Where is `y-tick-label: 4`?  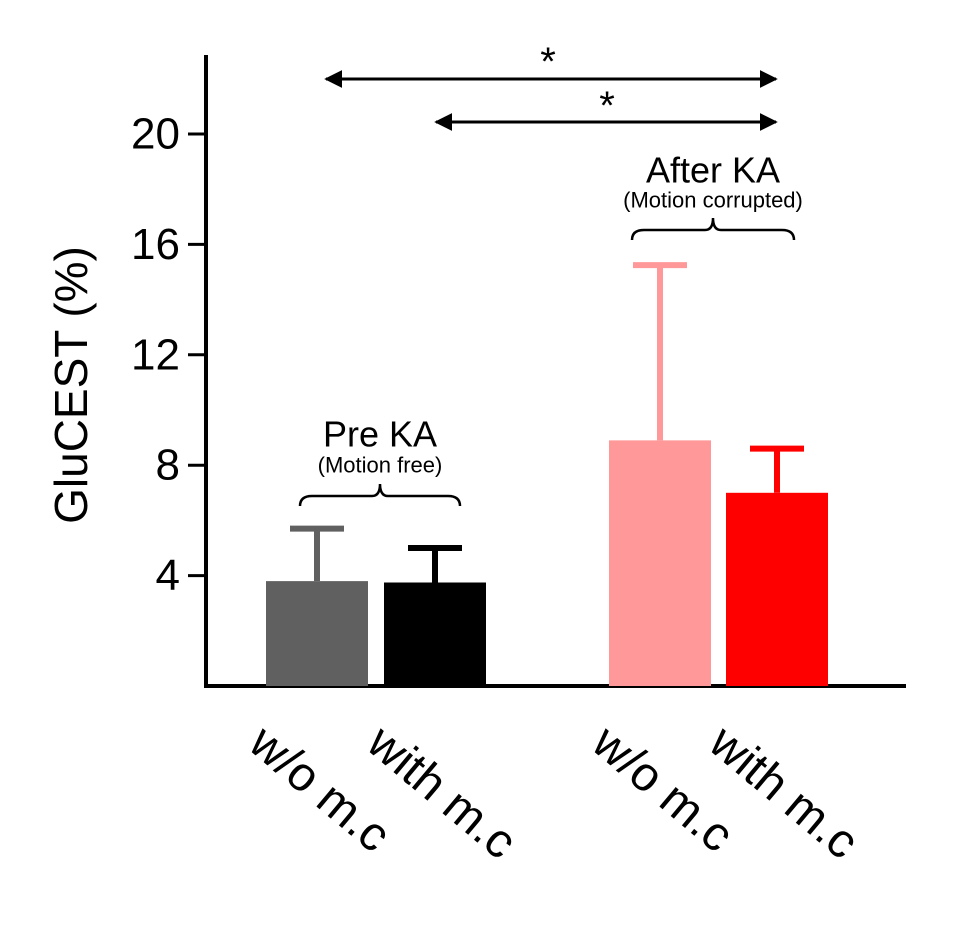 y-tick-label: 4 is located at coordinates (168, 575).